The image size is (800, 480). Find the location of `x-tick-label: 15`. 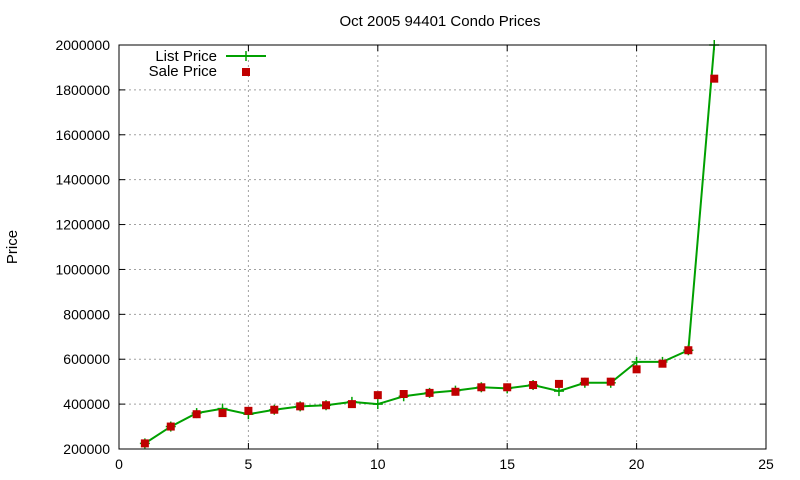

x-tick-label: 15 is located at coordinates (507, 464).